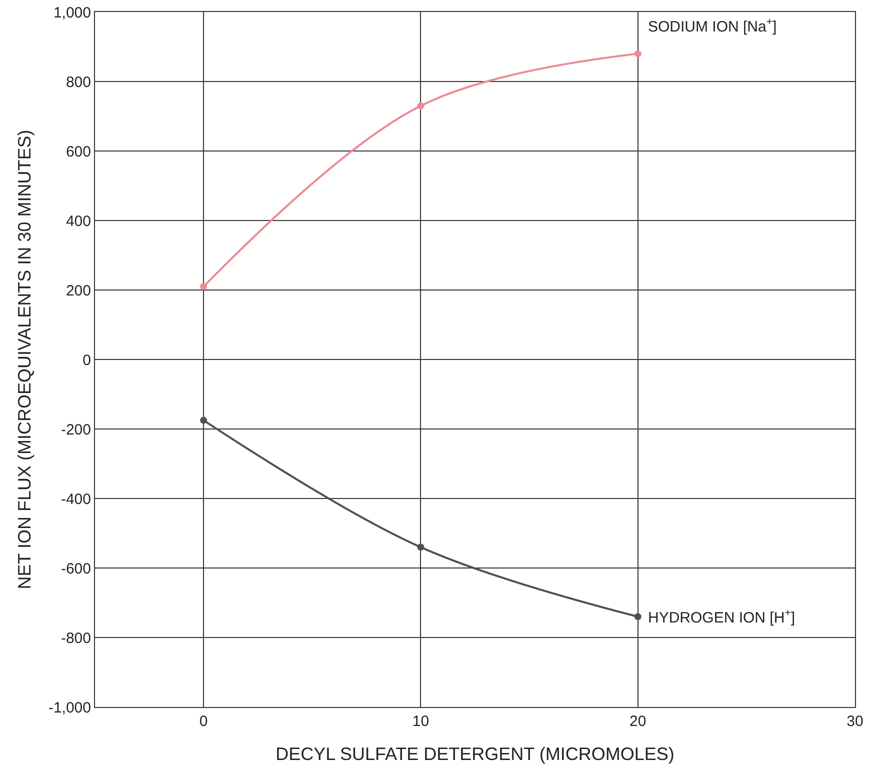  I want to click on y-tick-label: -400, so click(75, 499).